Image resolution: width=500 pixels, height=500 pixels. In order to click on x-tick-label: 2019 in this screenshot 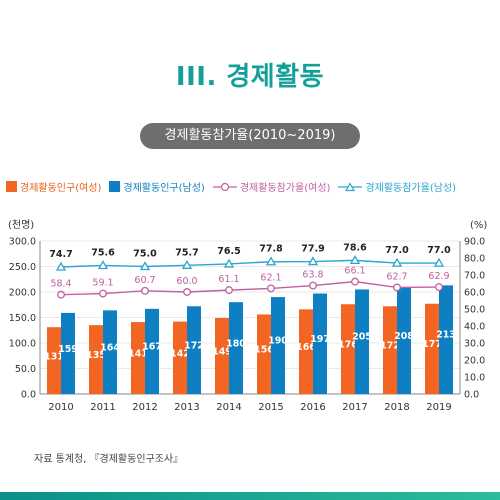, I will do `click(438, 407)`.